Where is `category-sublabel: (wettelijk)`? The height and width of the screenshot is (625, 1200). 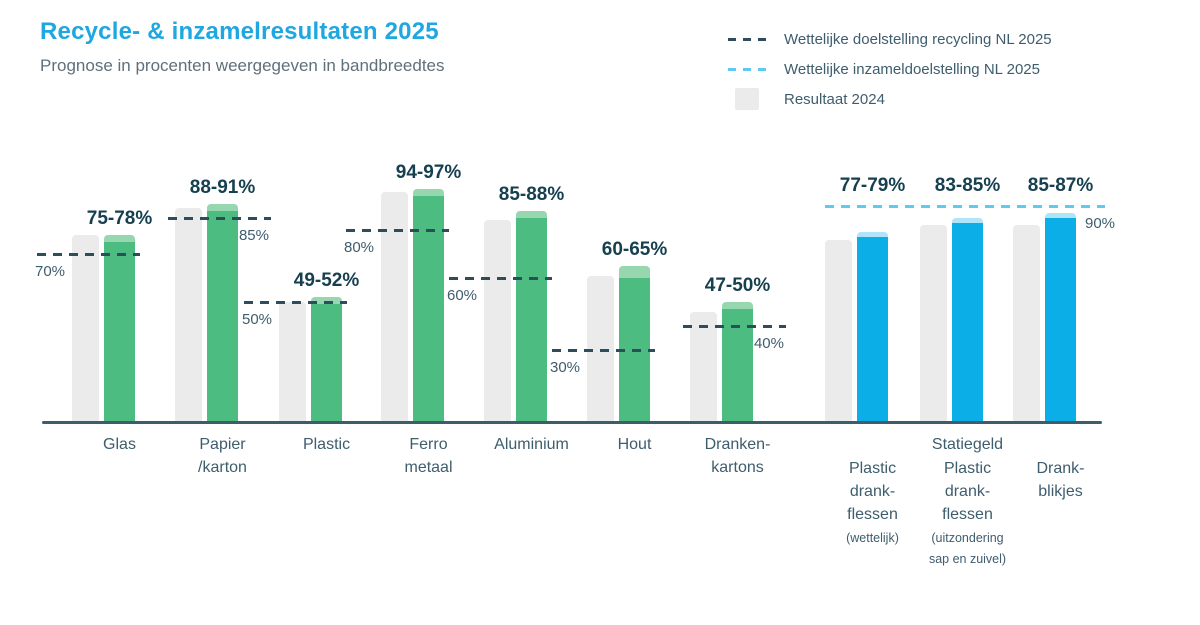
category-sublabel: (wettelijk) is located at coordinates (872, 538).